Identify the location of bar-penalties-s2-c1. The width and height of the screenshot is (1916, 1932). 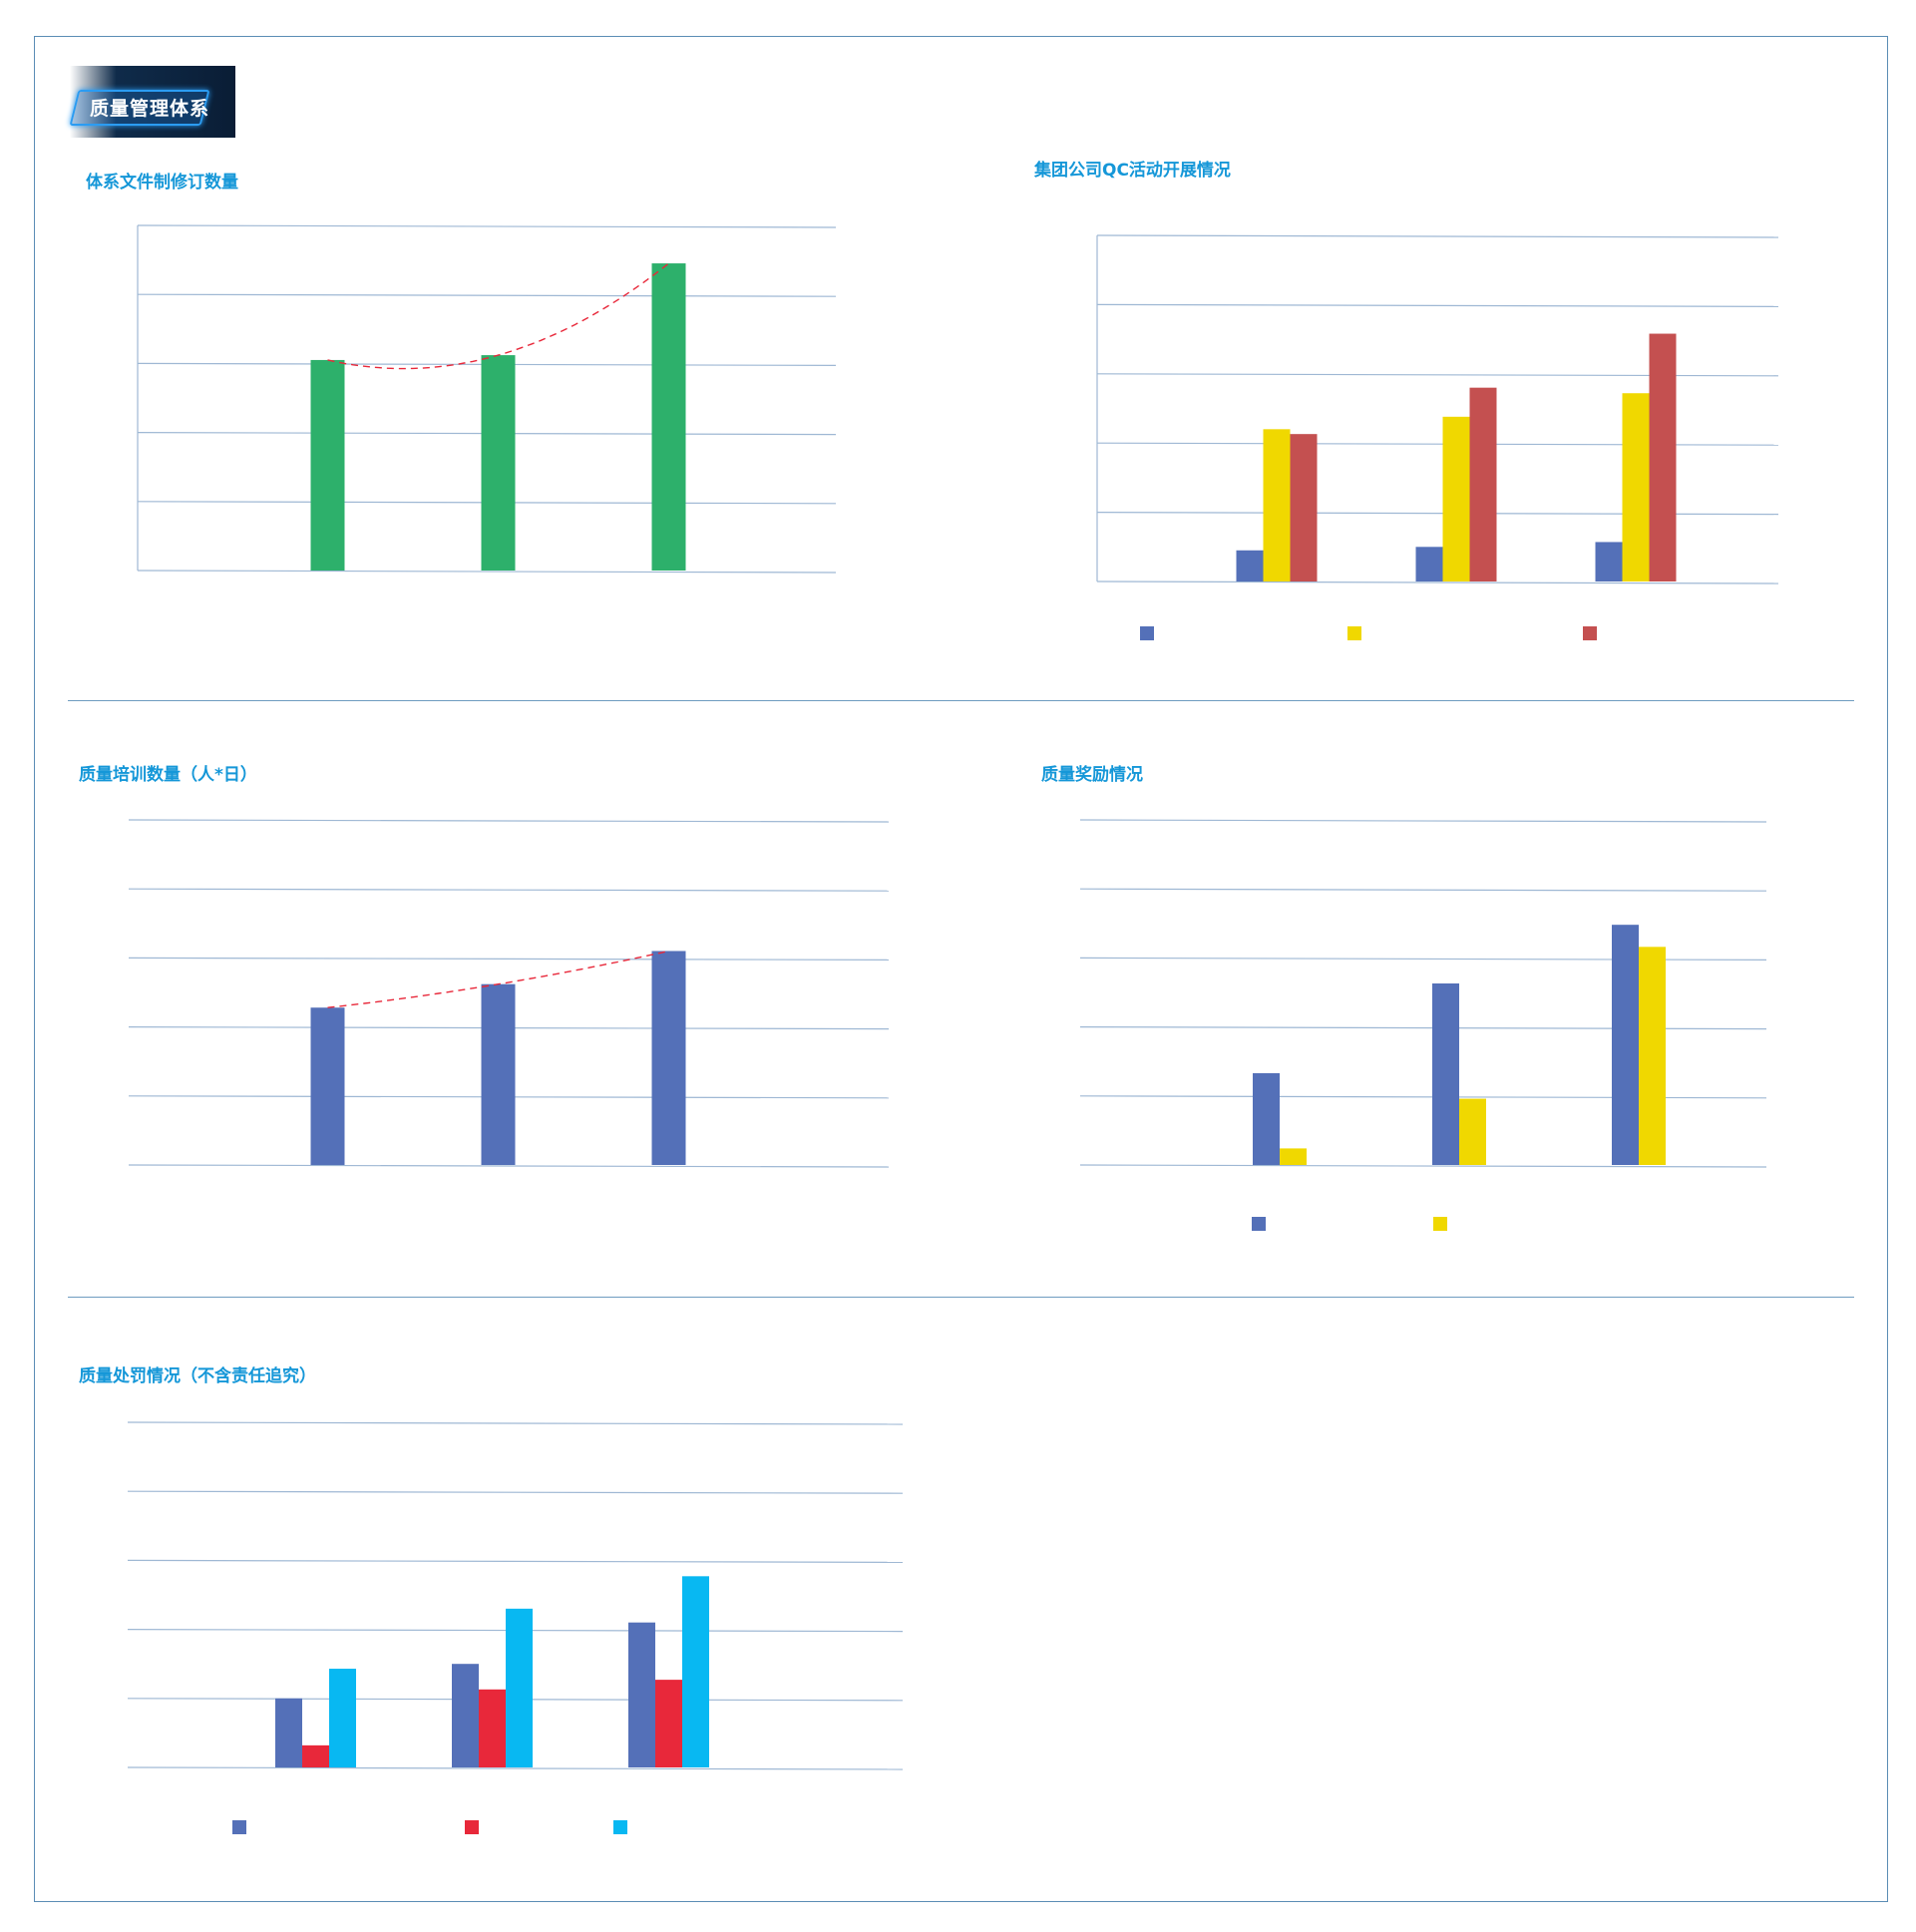
(519, 1688).